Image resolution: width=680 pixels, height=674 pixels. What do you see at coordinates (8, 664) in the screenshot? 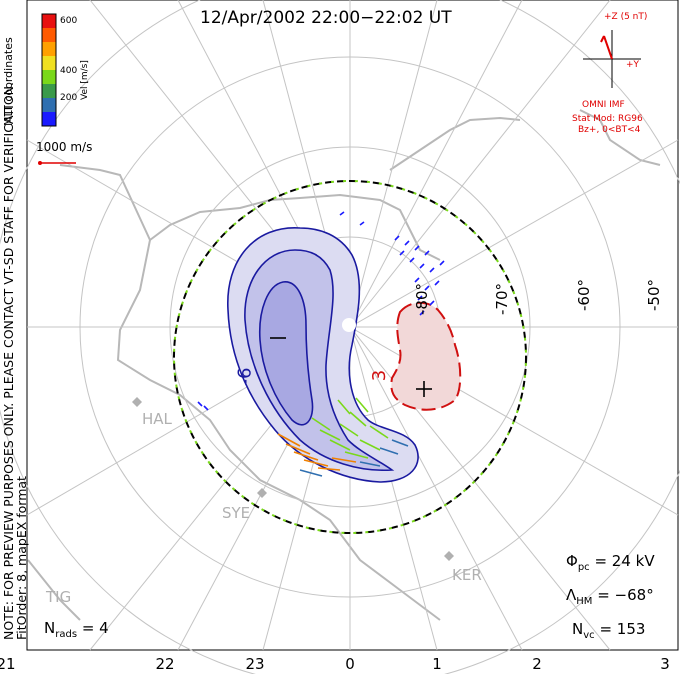
I see `mlt-tick-21: 21` at bounding box center [8, 664].